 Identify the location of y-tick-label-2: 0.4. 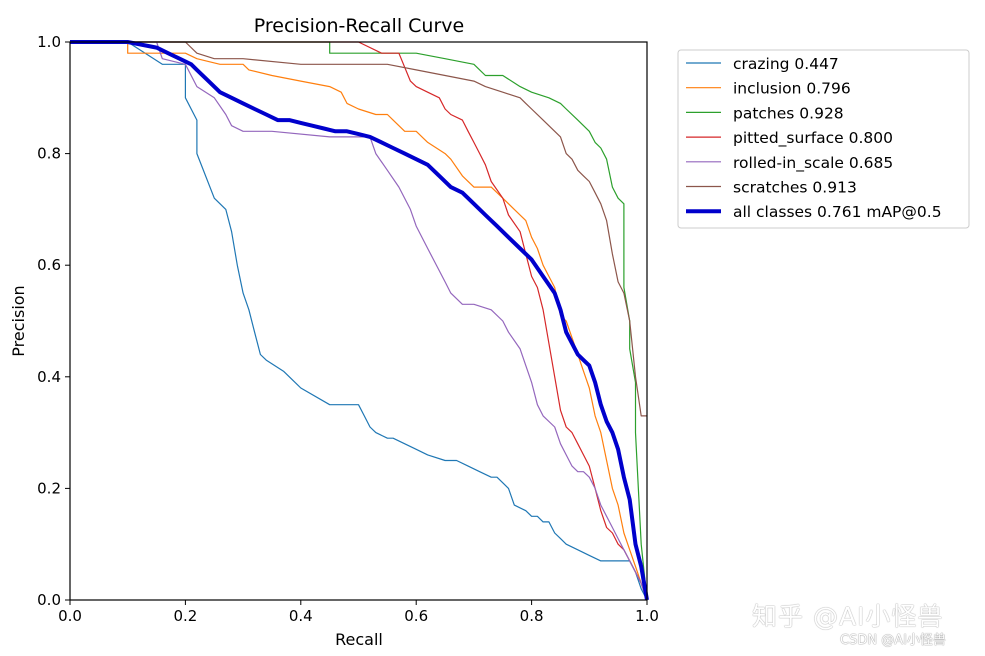
(49, 377).